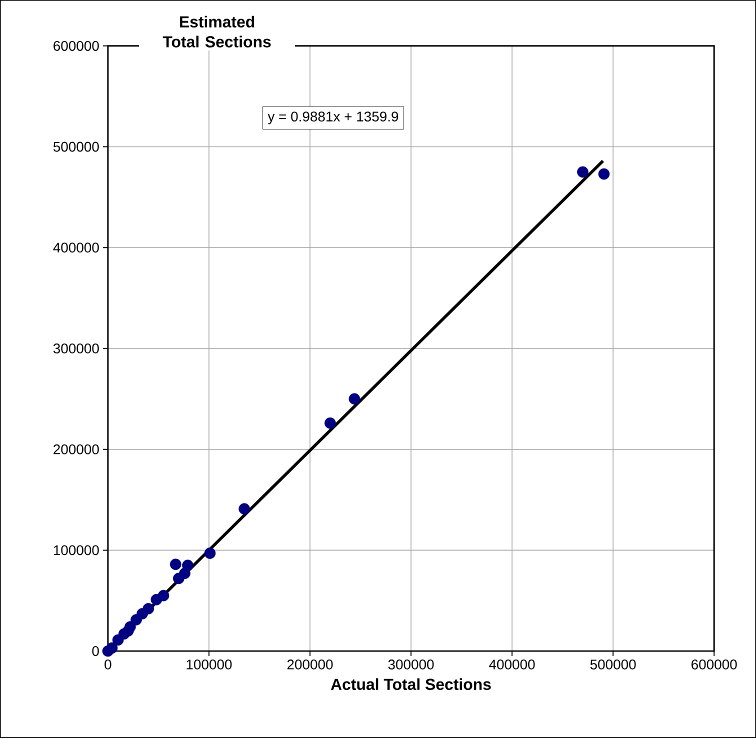  Describe the element at coordinates (512, 665) in the screenshot. I see `x-tick-label: 400000` at that location.